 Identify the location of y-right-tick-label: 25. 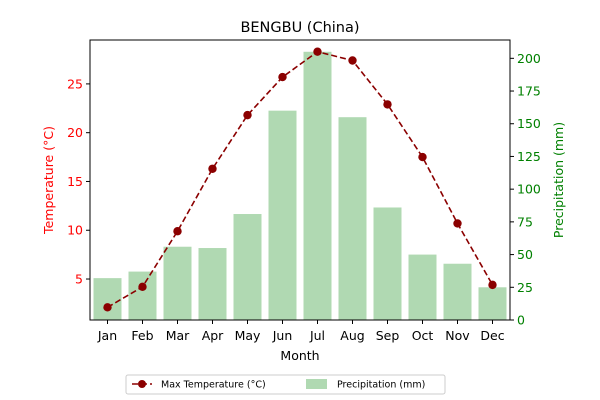
(525, 287).